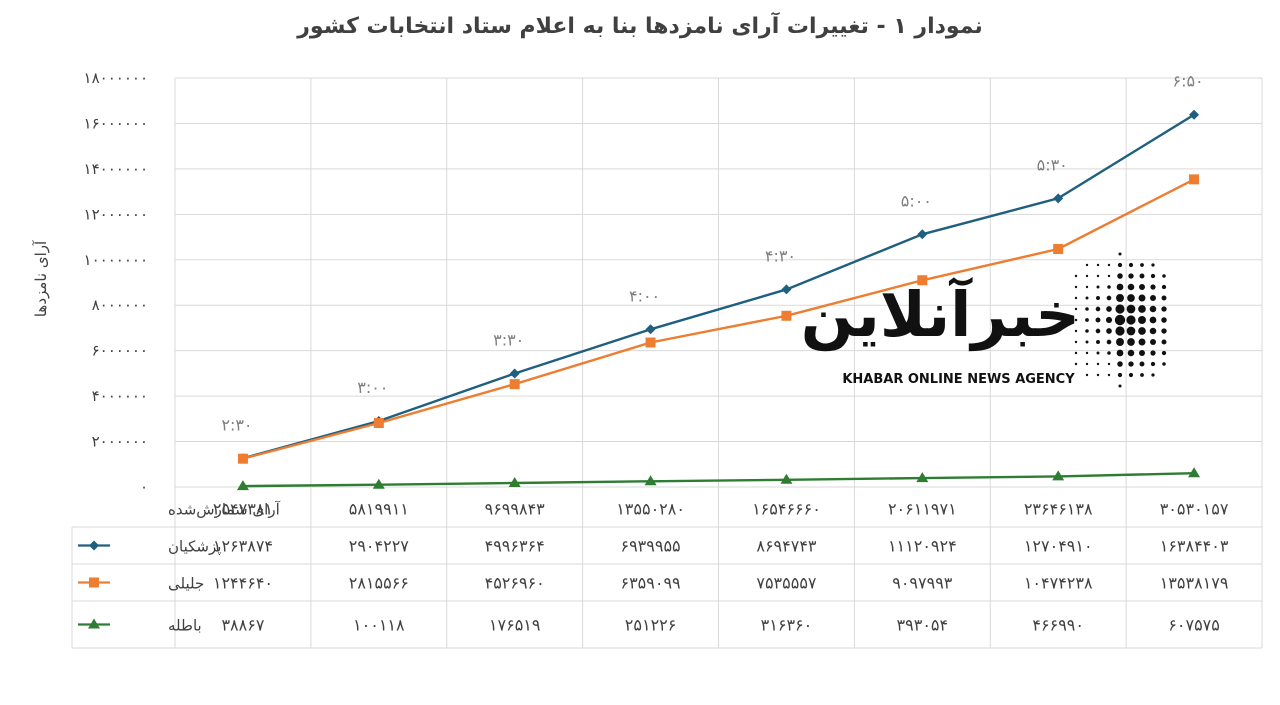 The width and height of the screenshot is (1280, 705). What do you see at coordinates (116, 169) in the screenshot?
I see `y-tick-label: ۱۴۰۰۰۰۰۰` at bounding box center [116, 169].